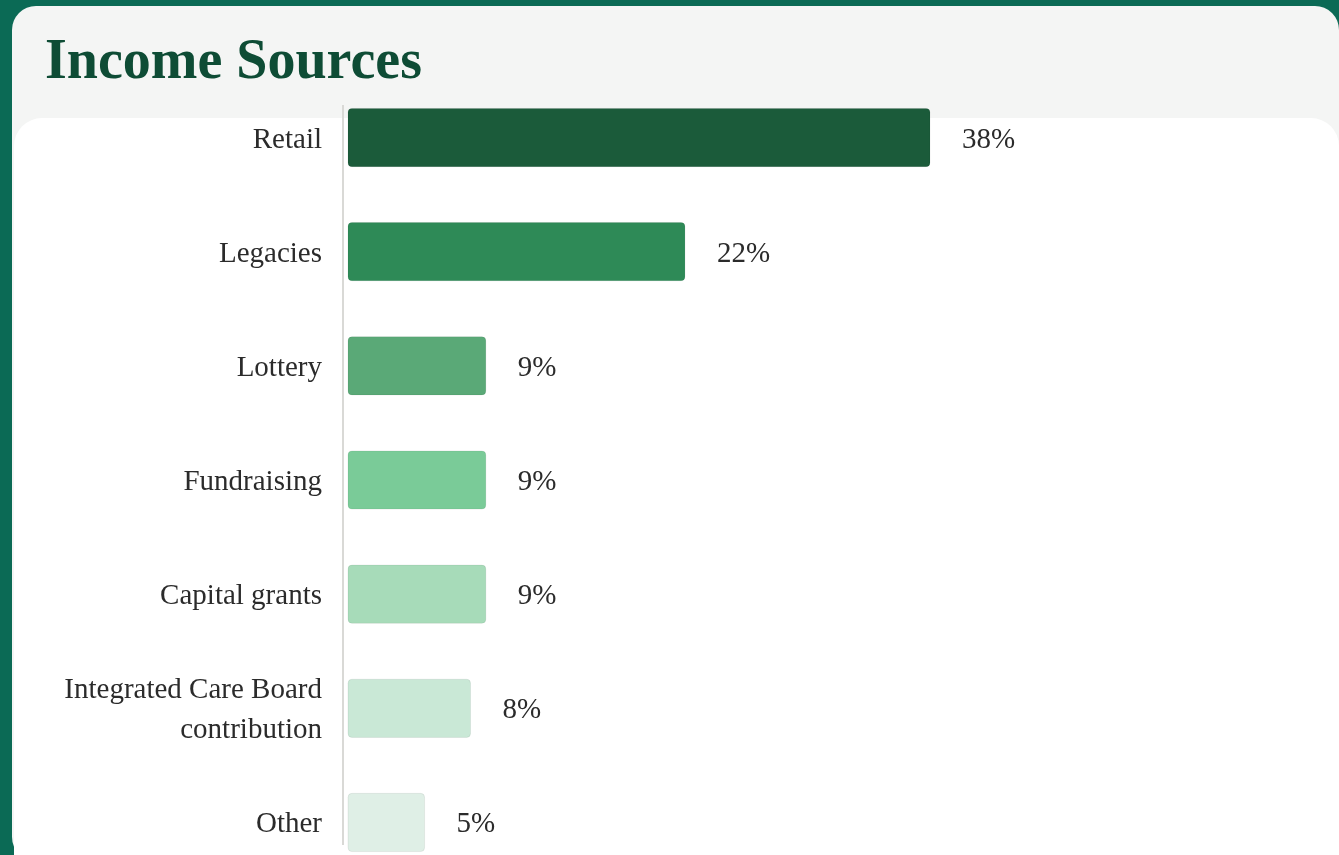  What do you see at coordinates (743, 251) in the screenshot?
I see `data-label: 22%` at bounding box center [743, 251].